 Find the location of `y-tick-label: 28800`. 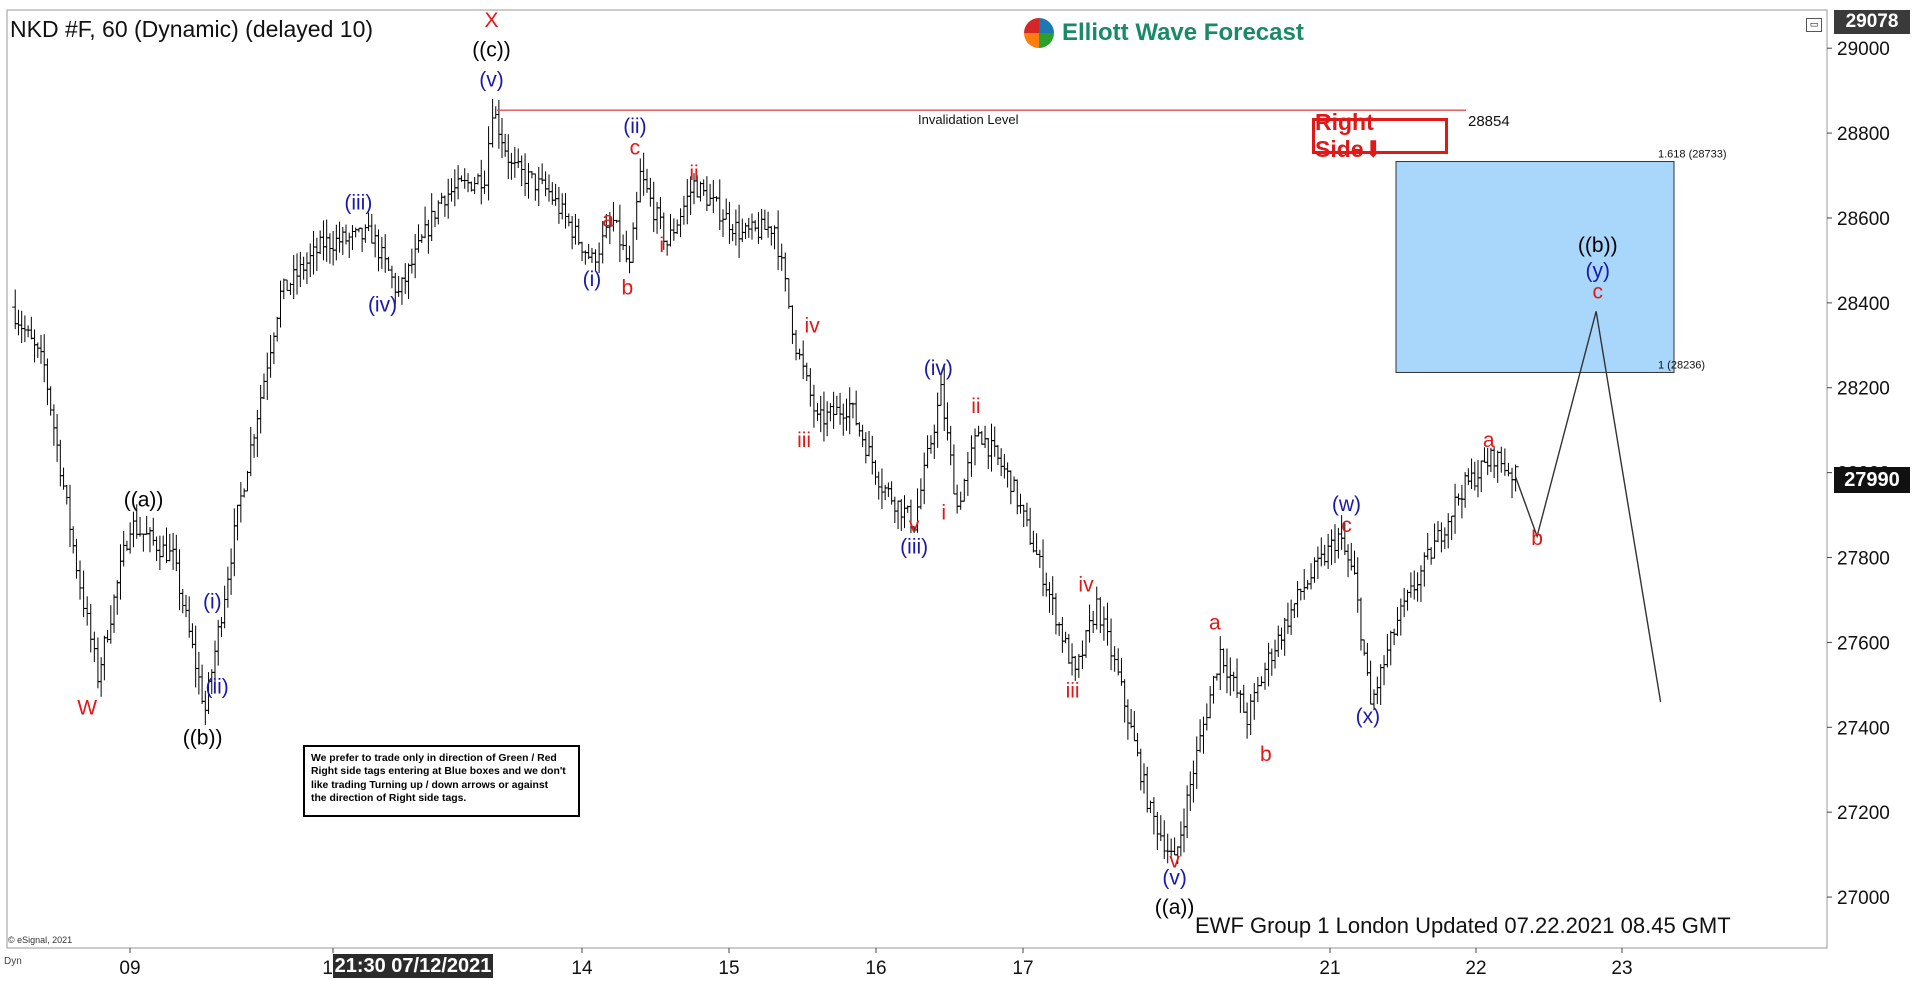

y-tick-label: 28800 is located at coordinates (1863, 134).